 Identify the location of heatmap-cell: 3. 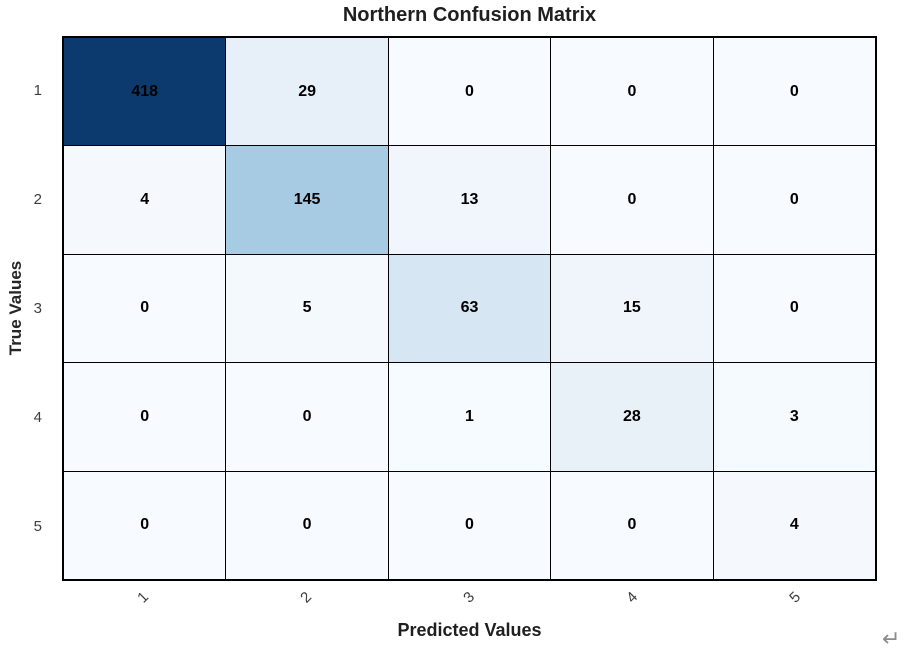
(794, 417).